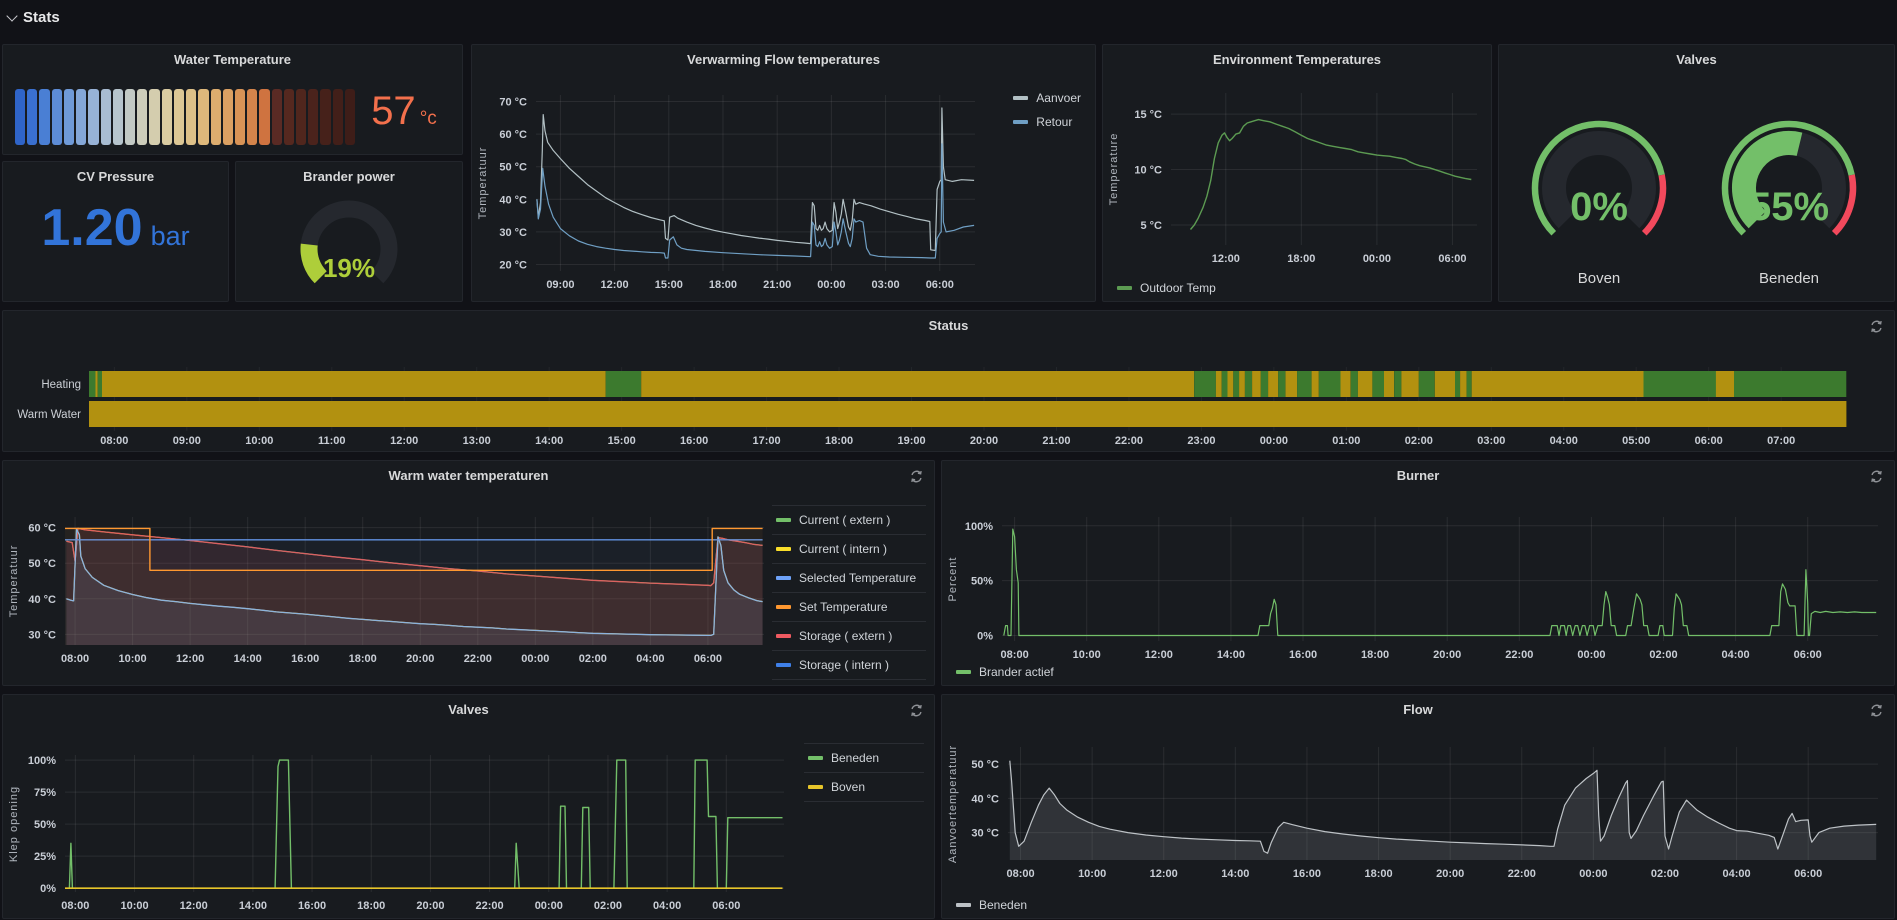 This screenshot has height=920, width=1897. Describe the element at coordinates (849, 548) in the screenshot. I see `legend-item: Current ( intern )` at that location.